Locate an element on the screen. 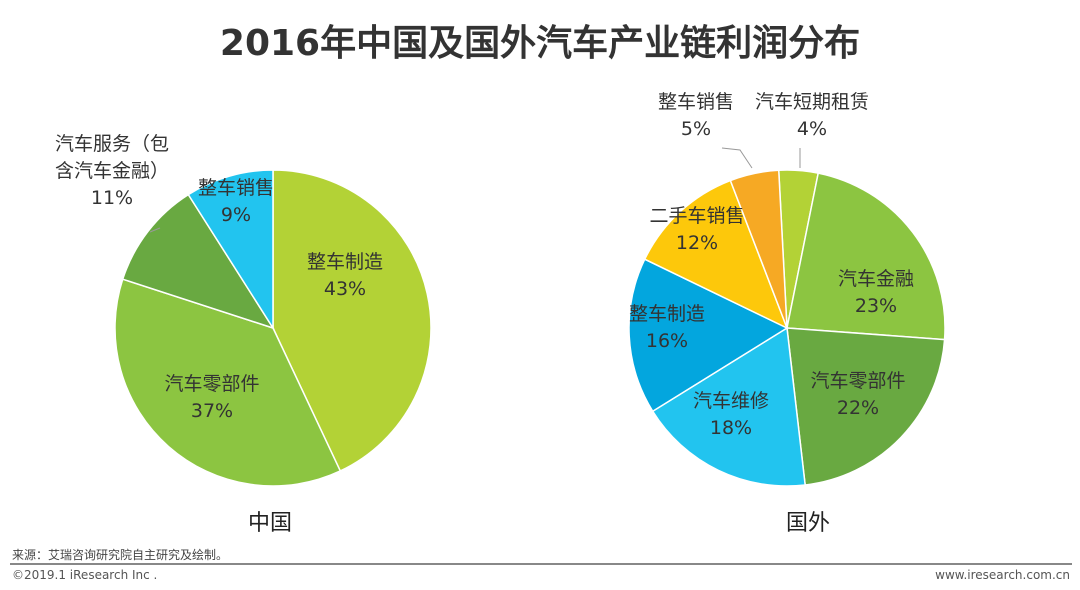  pie-label: 国外 is located at coordinates (808, 523).